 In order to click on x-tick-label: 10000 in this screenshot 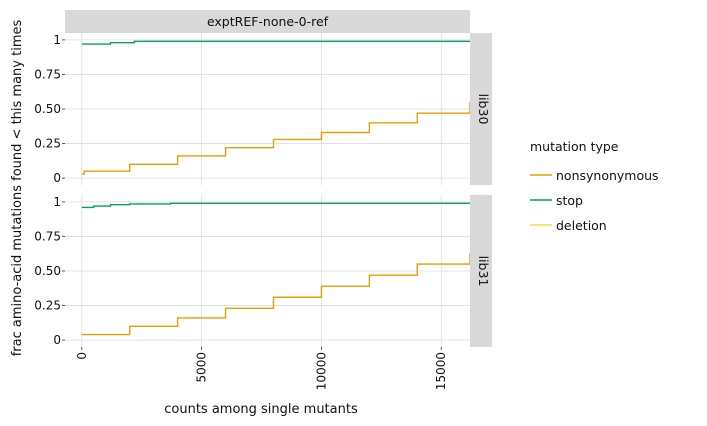, I will do `click(321, 371)`.